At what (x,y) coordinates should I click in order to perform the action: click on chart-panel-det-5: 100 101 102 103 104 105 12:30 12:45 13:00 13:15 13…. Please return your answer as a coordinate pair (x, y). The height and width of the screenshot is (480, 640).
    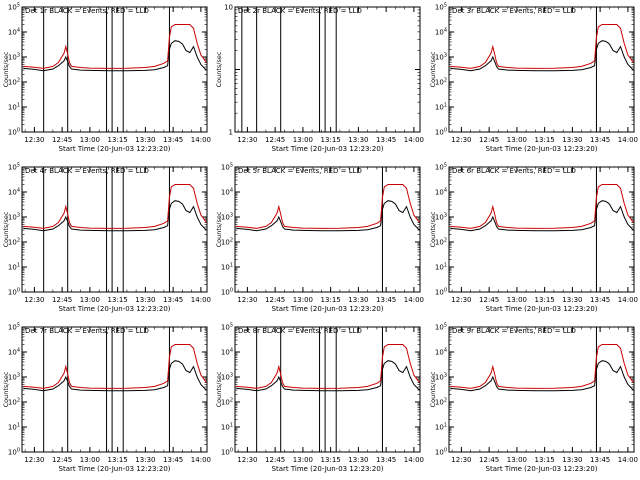
    Looking at the image, I should click on (319, 238).